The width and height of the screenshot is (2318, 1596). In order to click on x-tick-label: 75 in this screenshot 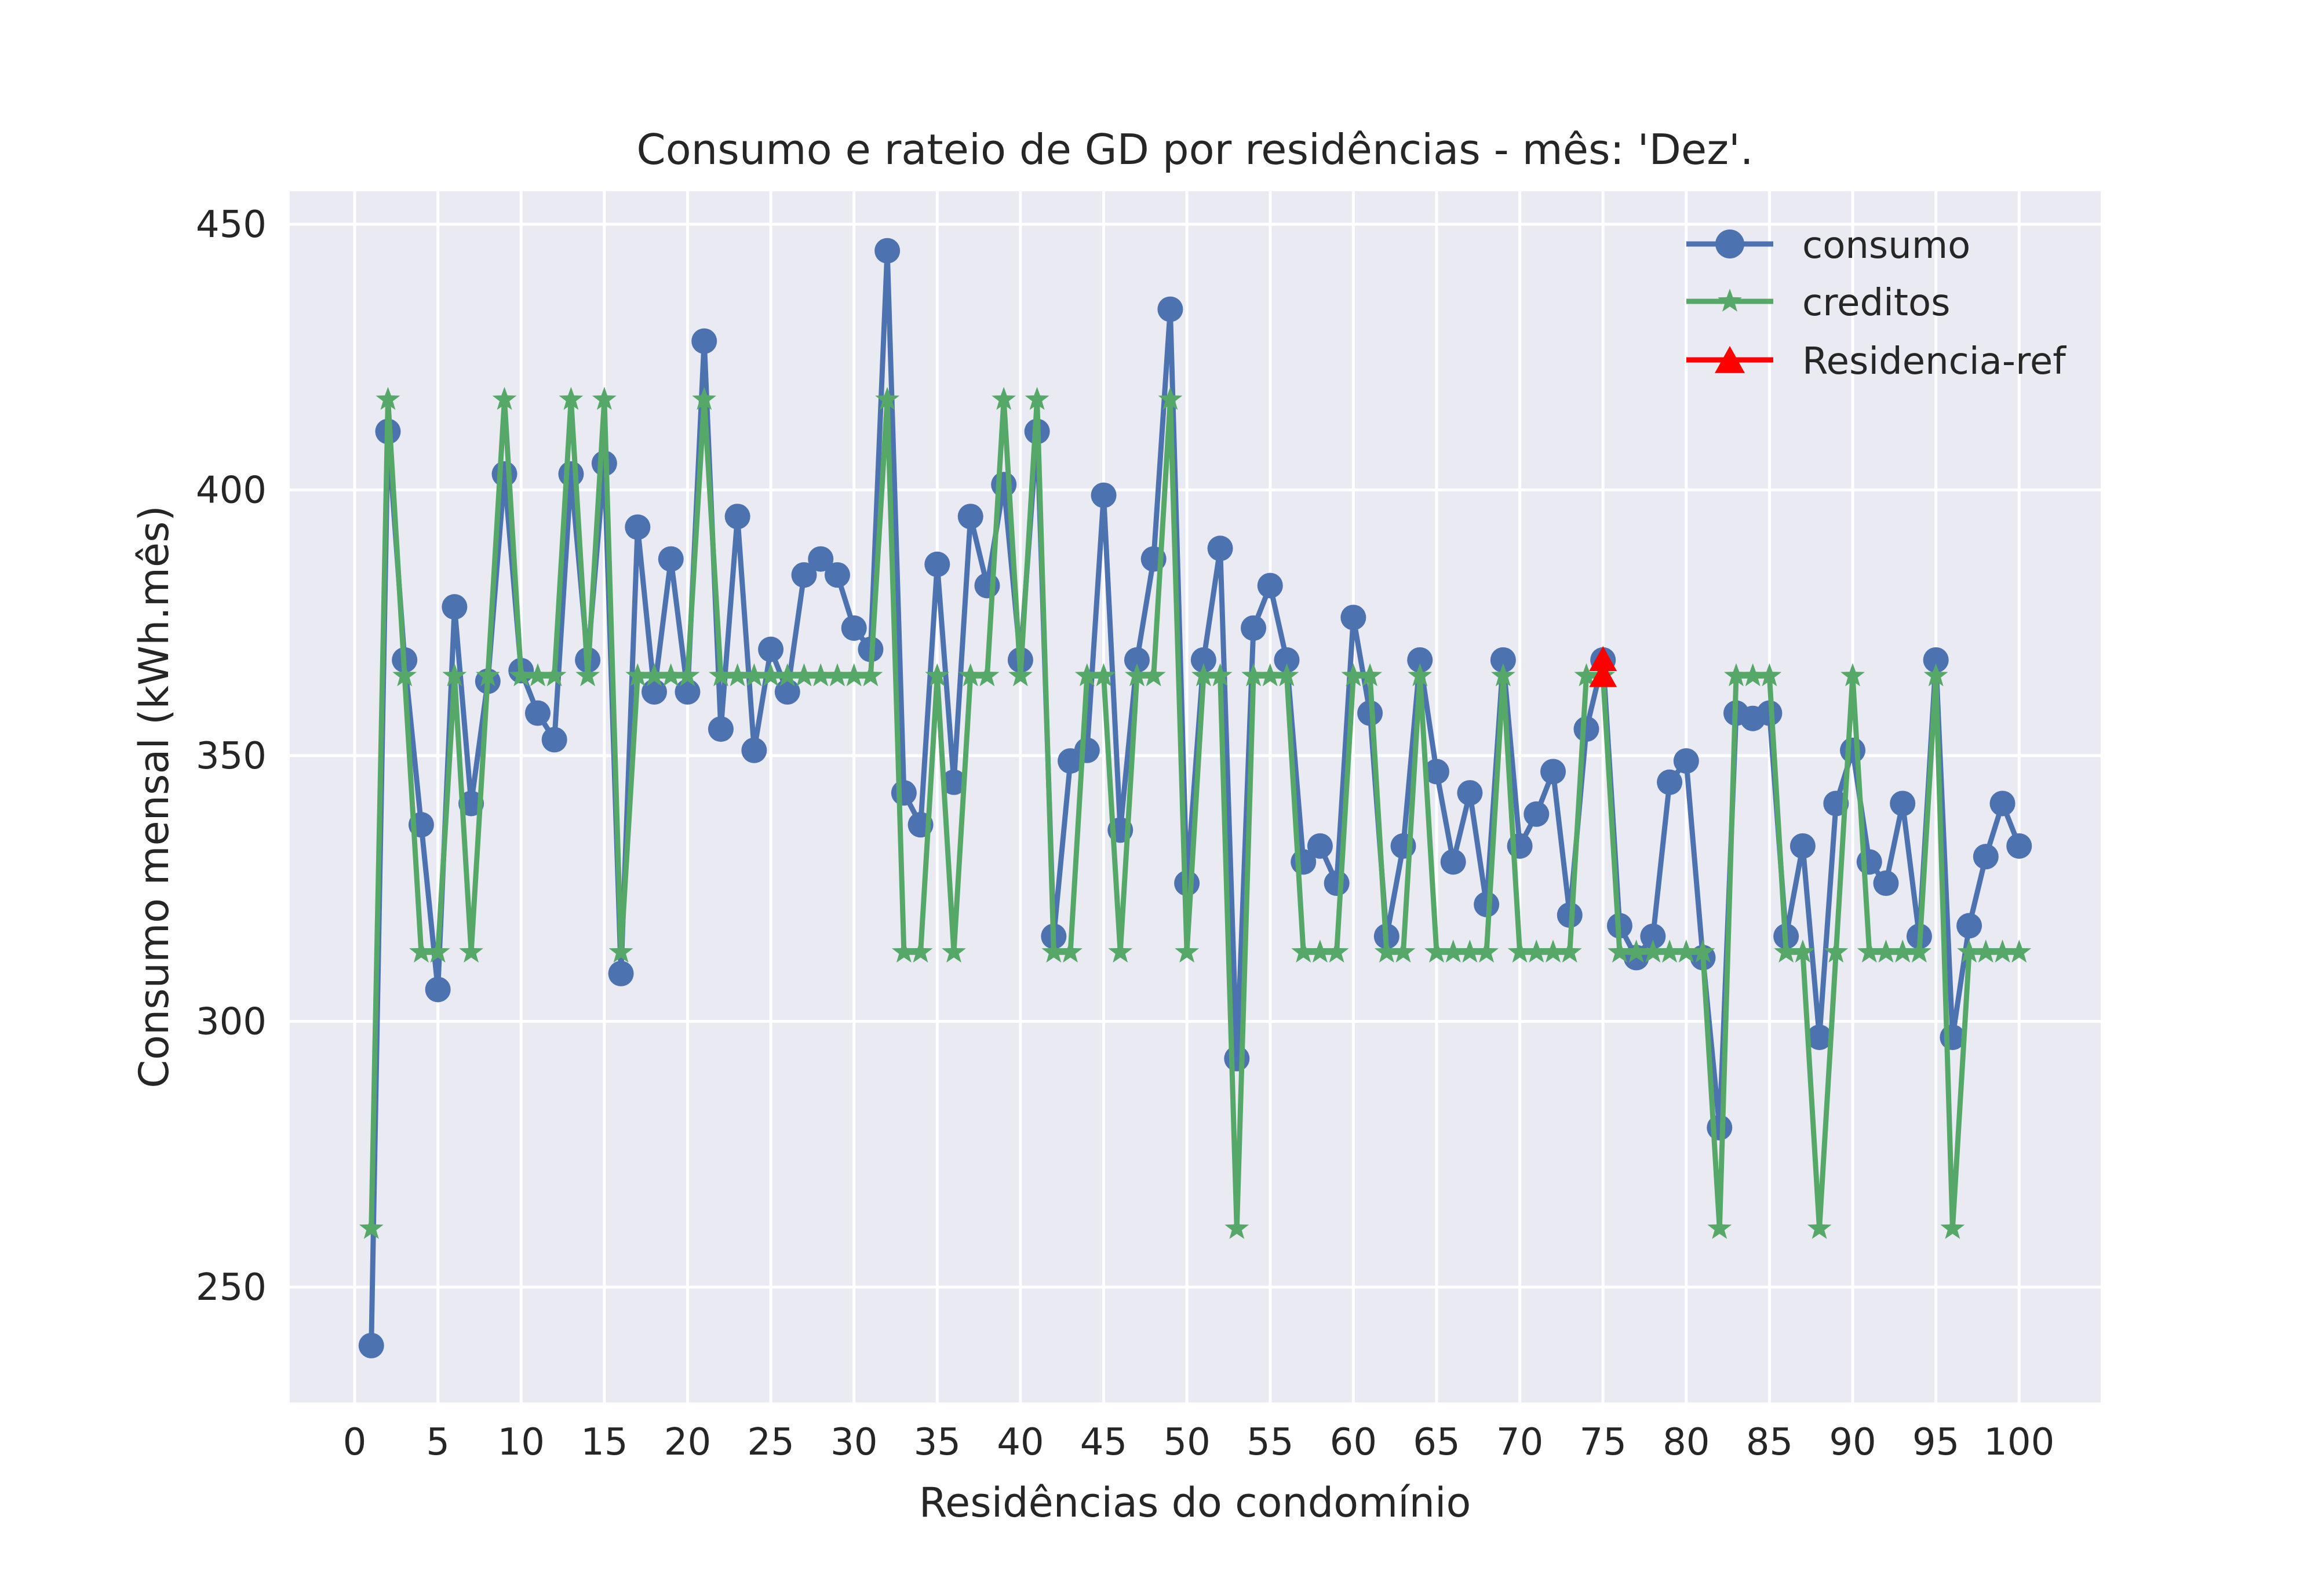, I will do `click(1603, 1442)`.